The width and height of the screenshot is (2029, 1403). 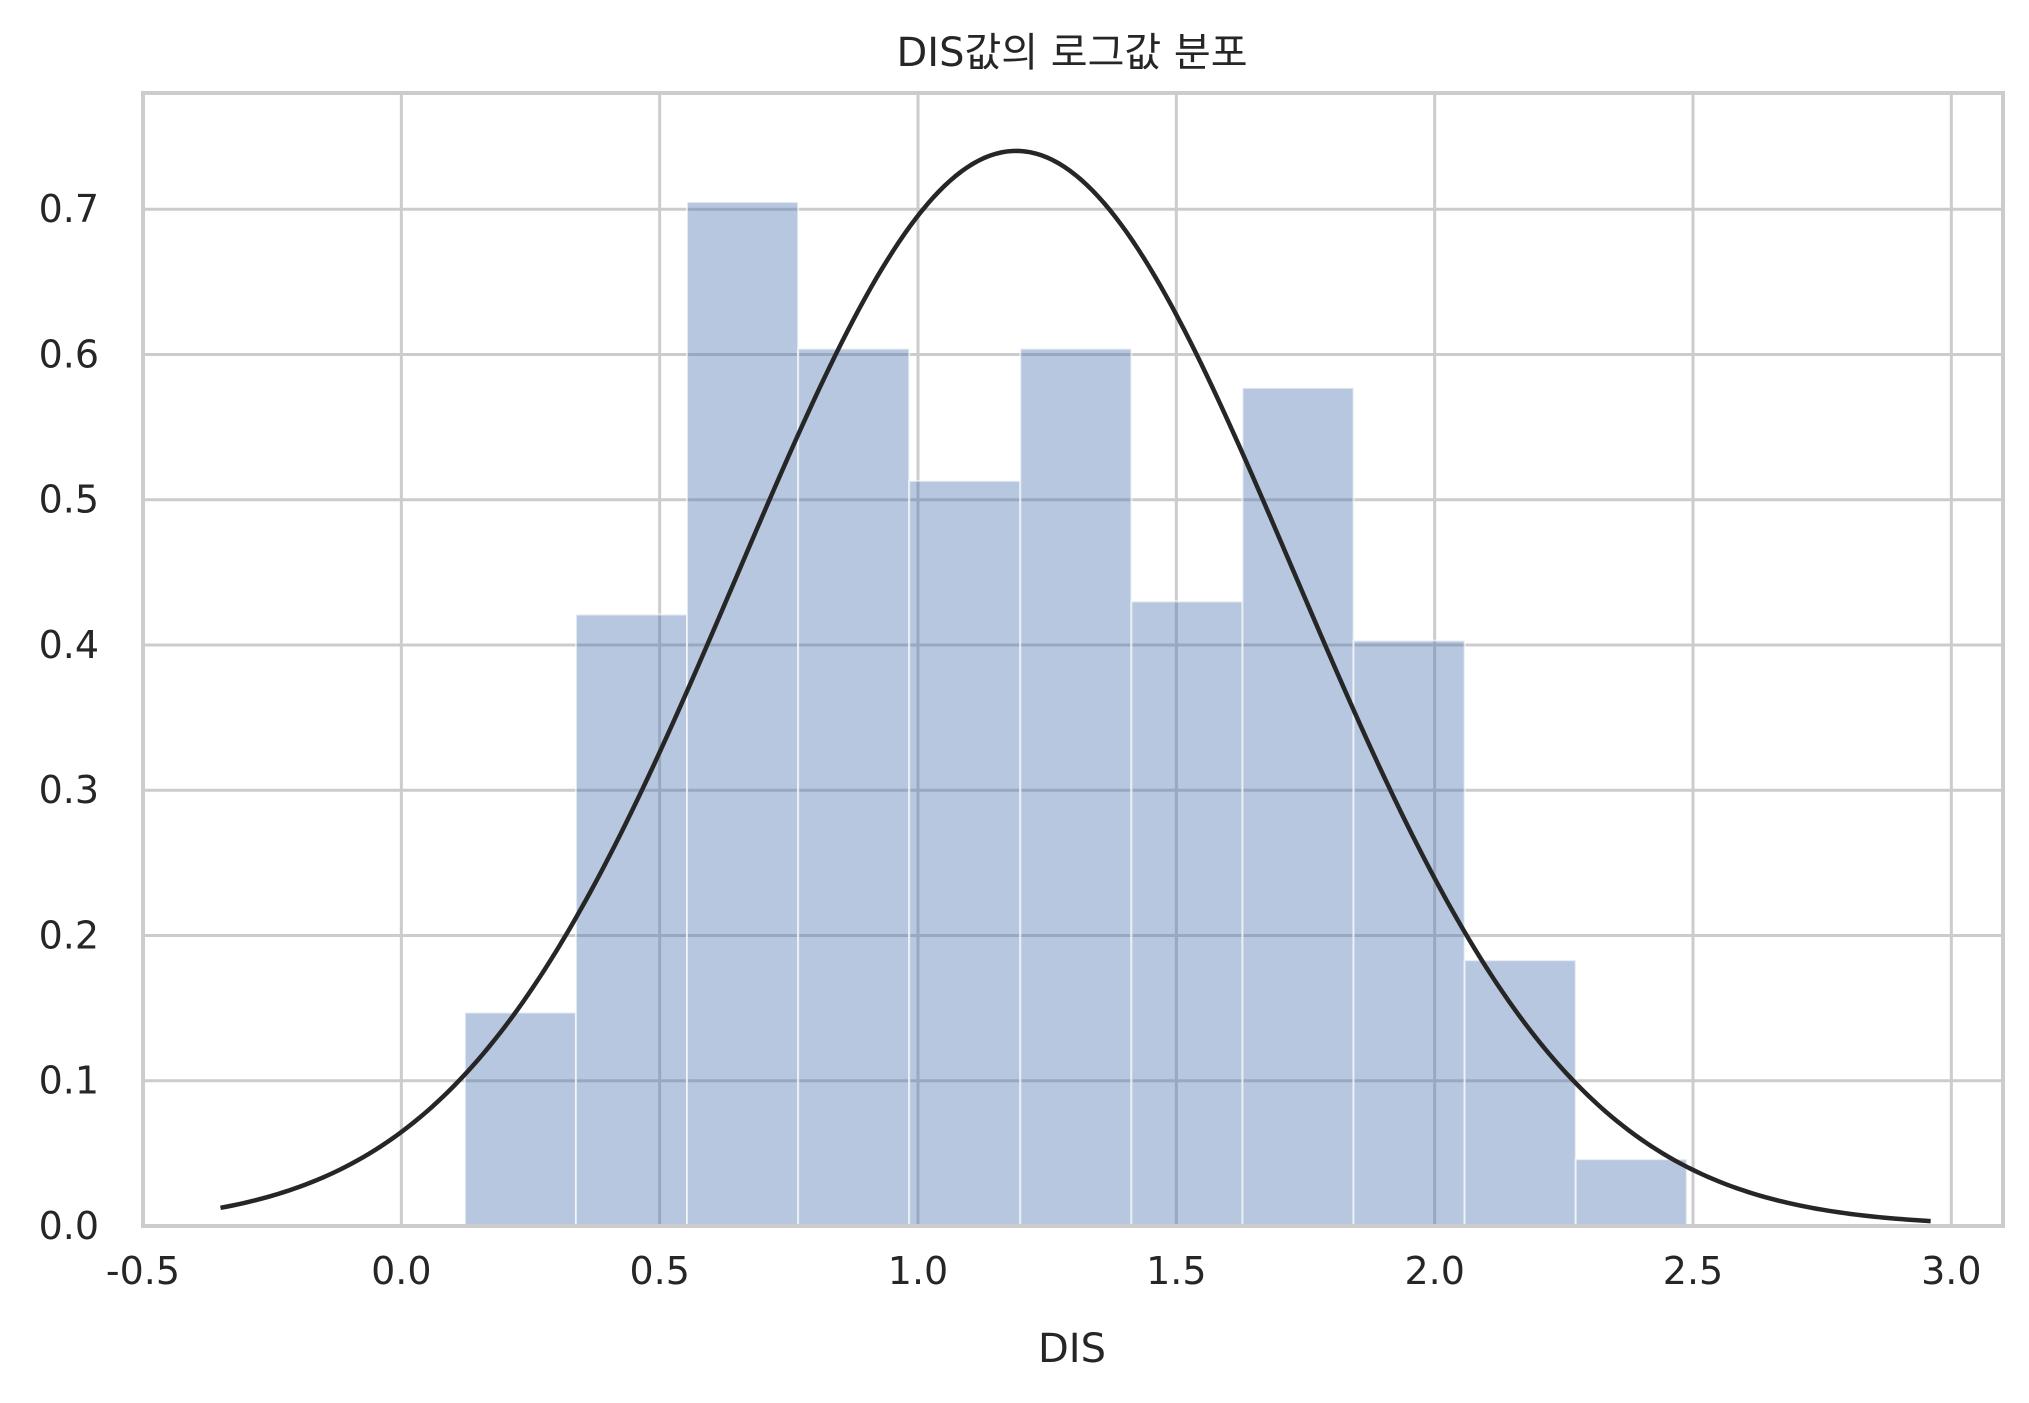 I want to click on y-tick-label: 0.2, so click(x=69, y=935).